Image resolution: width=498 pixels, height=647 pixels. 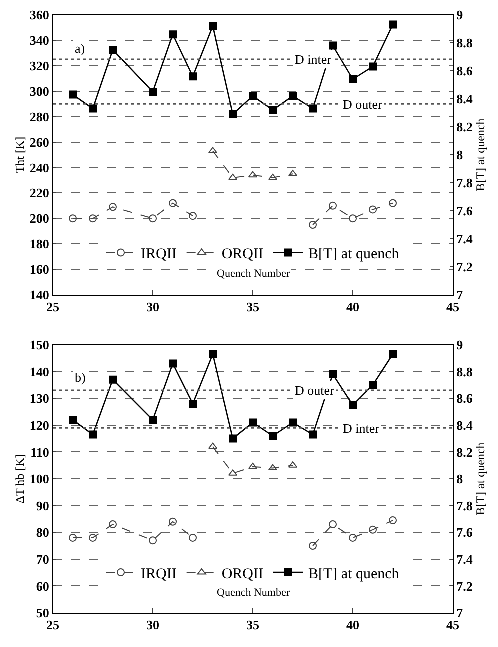 I want to click on y-tick-label: 180, so click(x=40, y=244).